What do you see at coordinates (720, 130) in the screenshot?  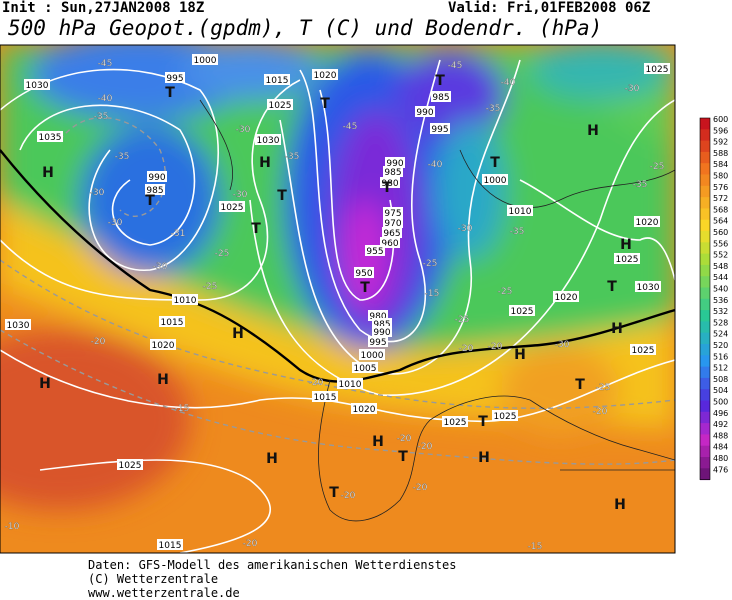 I see `colorbar-label: 596` at bounding box center [720, 130].